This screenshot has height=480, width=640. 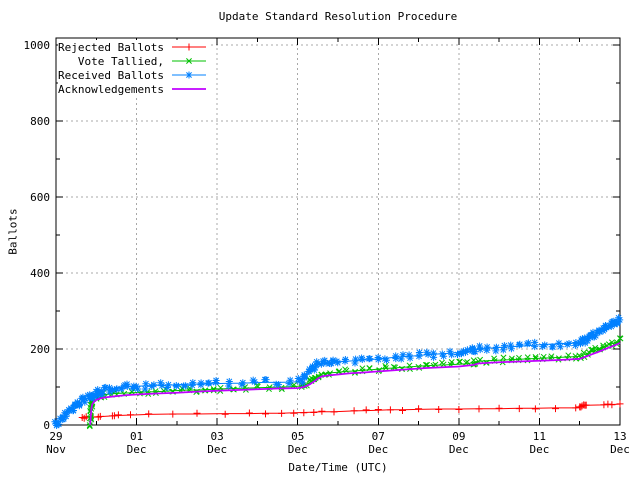 I want to click on x-axis-title: Date/Time (UTC), so click(x=338, y=467).